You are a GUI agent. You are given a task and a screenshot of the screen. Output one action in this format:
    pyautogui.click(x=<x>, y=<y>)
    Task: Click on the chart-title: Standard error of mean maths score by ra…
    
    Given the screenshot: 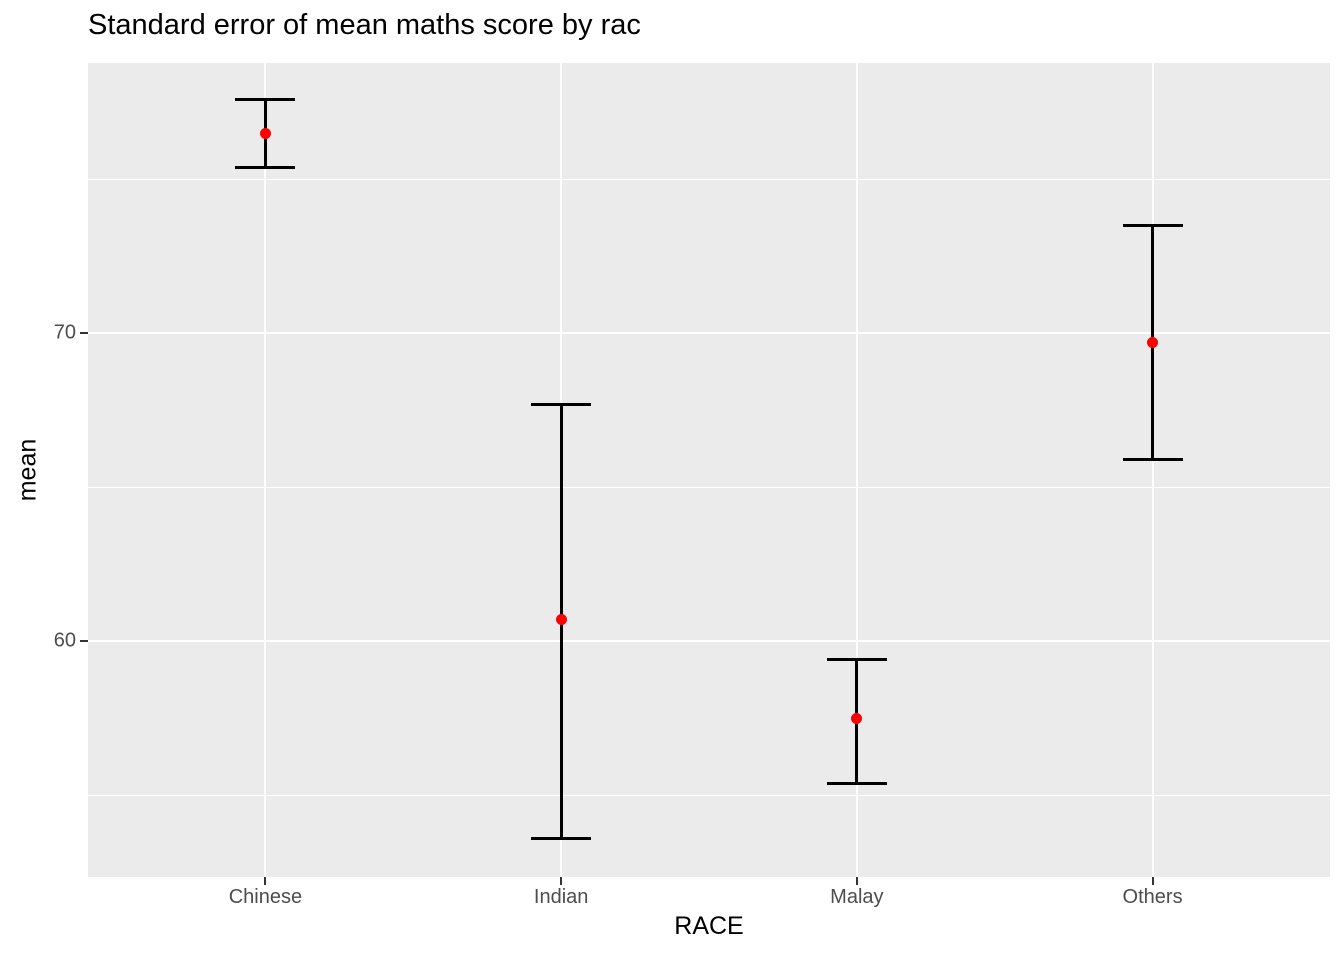 What is the action you would take?
    pyautogui.click(x=364, y=25)
    